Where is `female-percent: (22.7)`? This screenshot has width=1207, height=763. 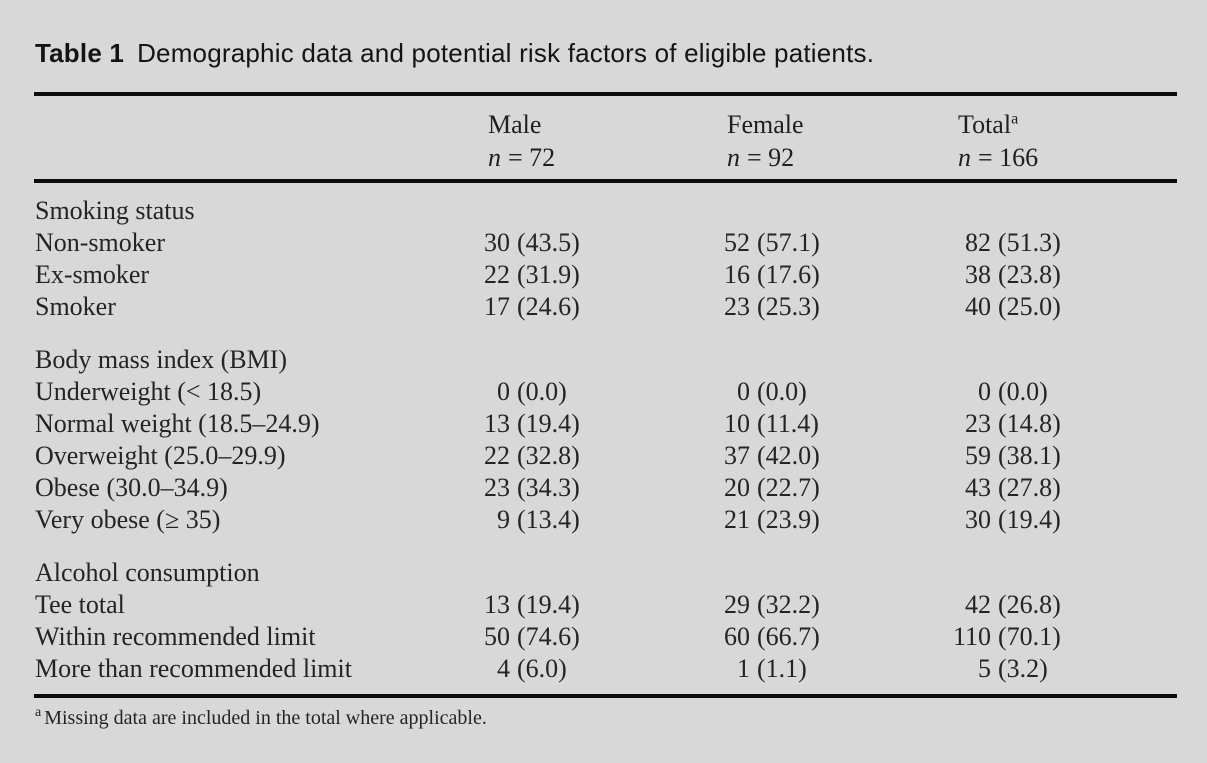 female-percent: (22.7) is located at coordinates (788, 487).